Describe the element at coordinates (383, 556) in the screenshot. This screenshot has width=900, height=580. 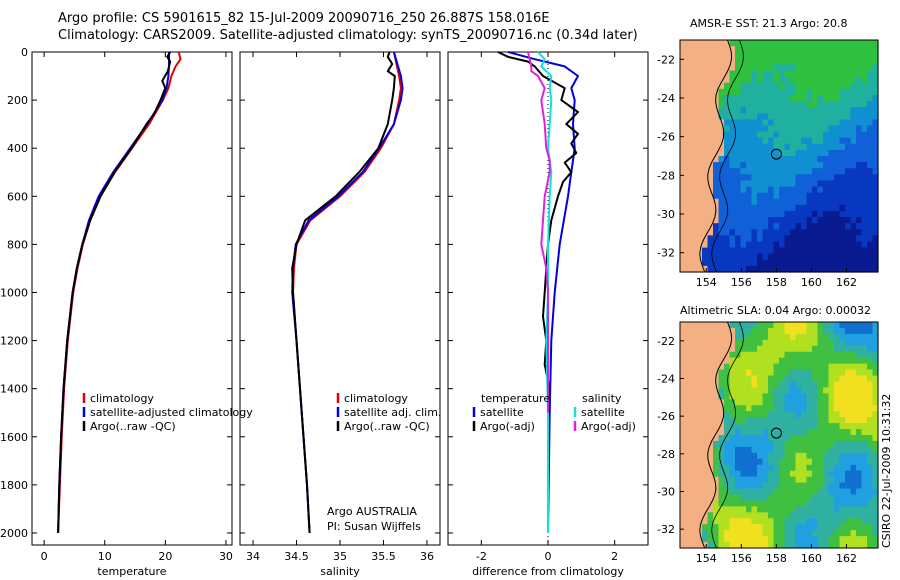
I see `salinity-xtick-label: 35.5` at that location.